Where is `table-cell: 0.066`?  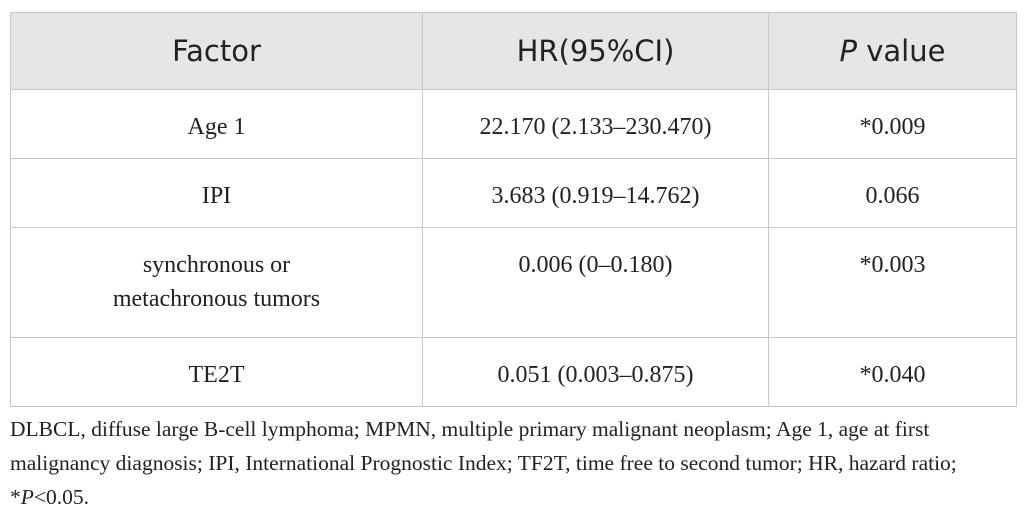 table-cell: 0.066 is located at coordinates (892, 193).